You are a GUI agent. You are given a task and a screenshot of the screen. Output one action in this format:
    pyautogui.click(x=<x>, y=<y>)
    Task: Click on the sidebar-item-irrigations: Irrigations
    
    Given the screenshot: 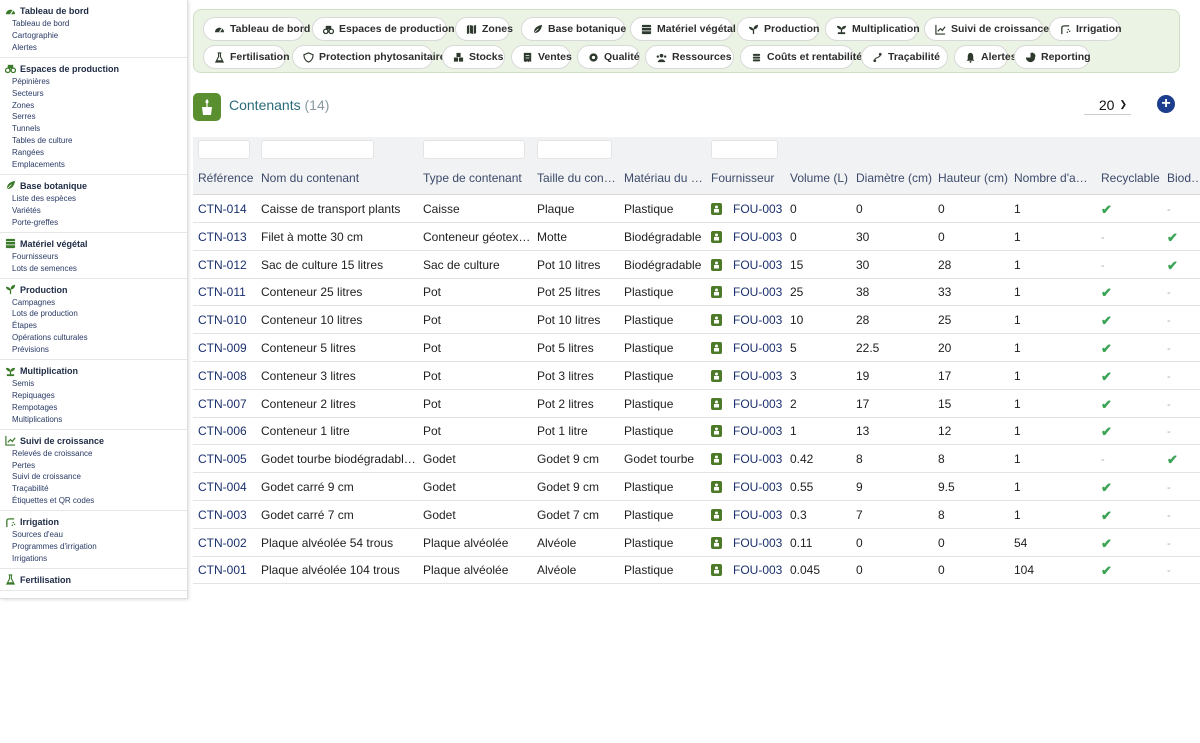 What is the action you would take?
    pyautogui.click(x=30, y=558)
    